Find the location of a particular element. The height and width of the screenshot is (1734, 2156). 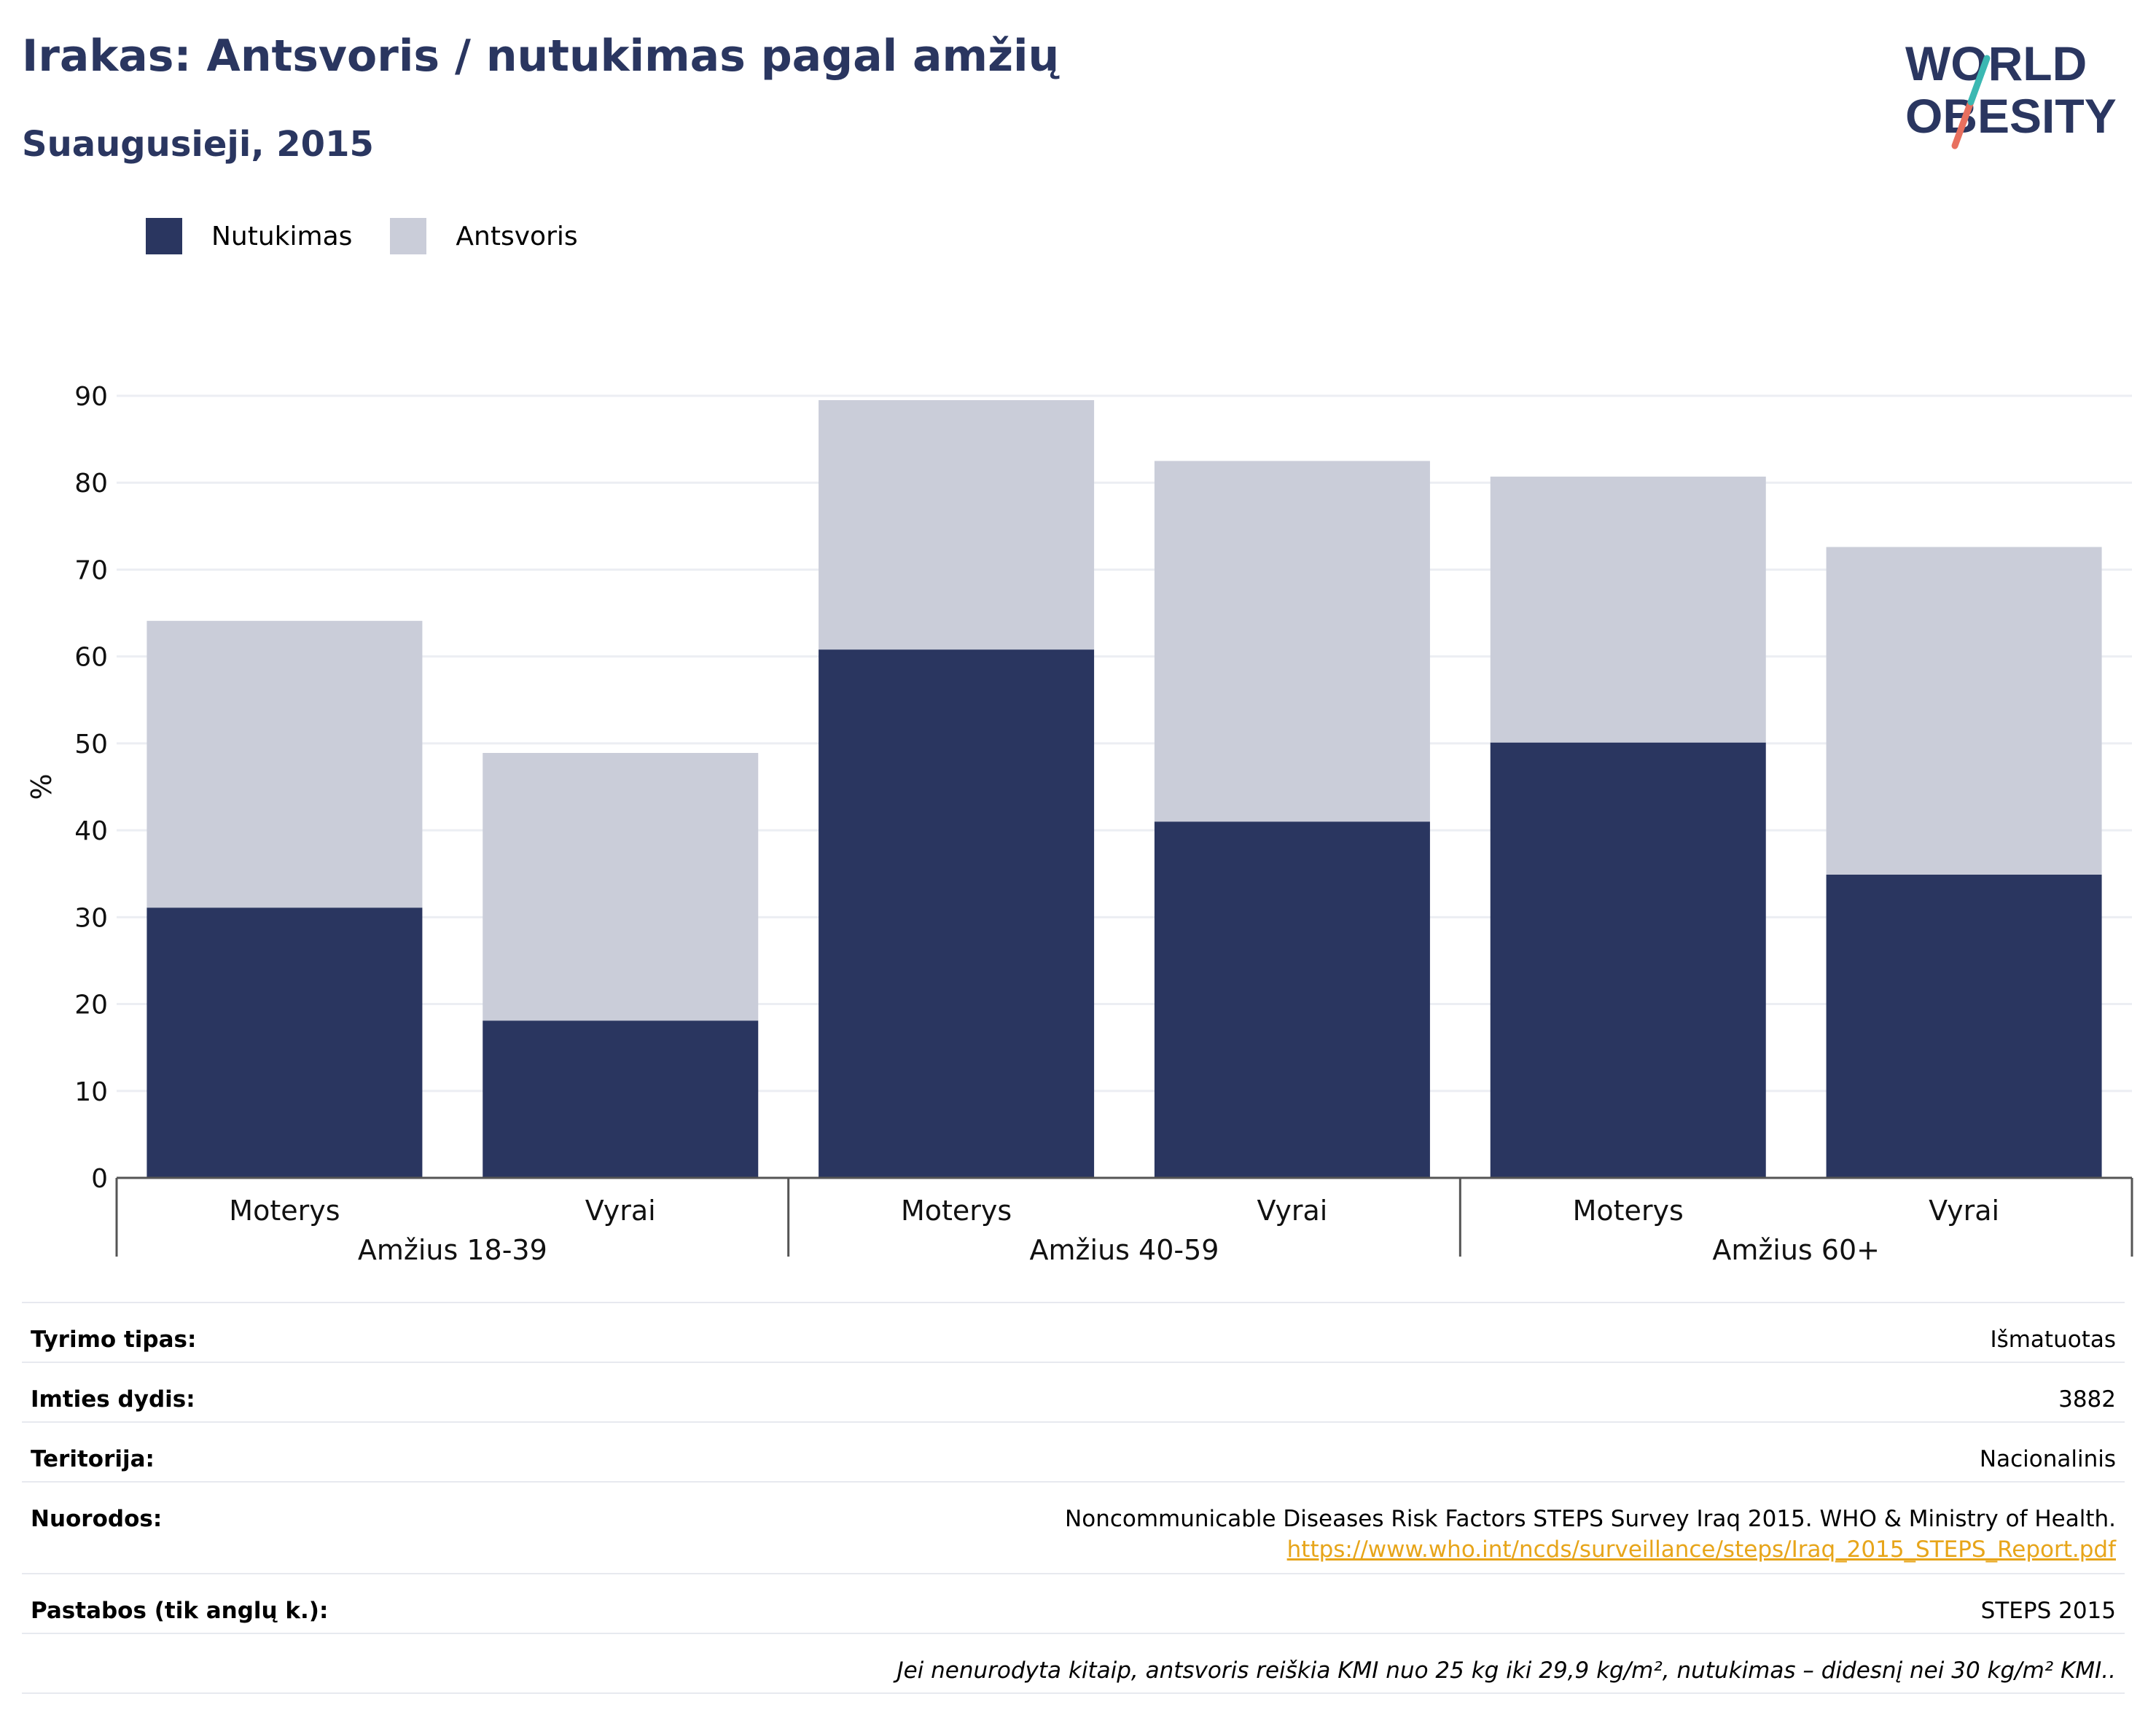

legend-item-obesity: Nutukimas is located at coordinates (249, 236).